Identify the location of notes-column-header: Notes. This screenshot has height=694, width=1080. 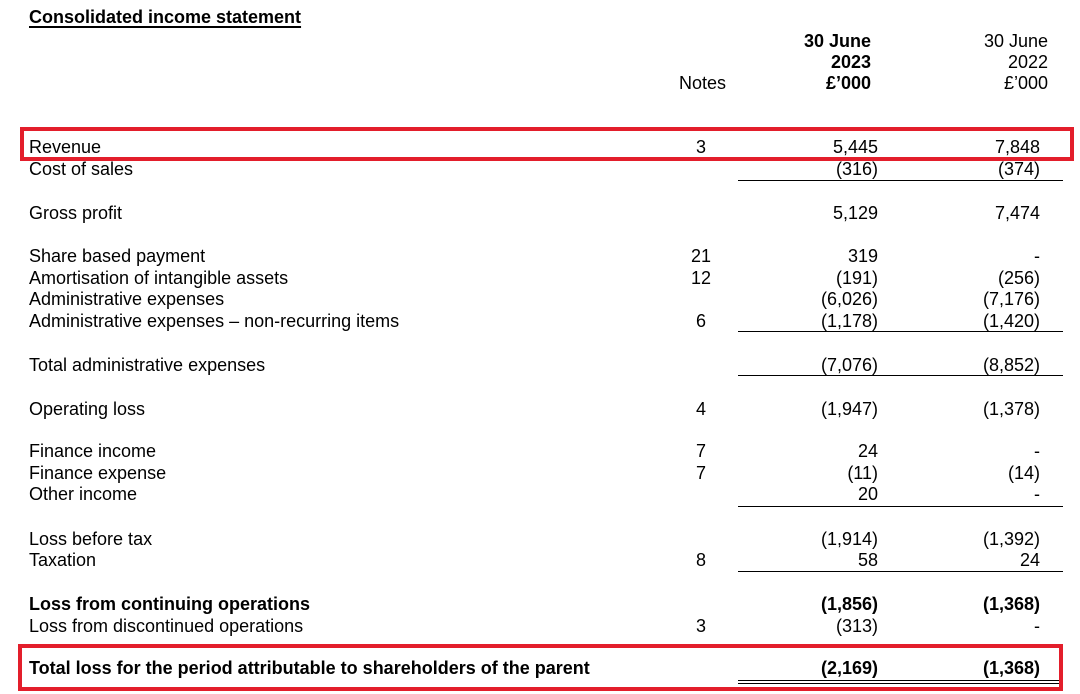
(702, 83).